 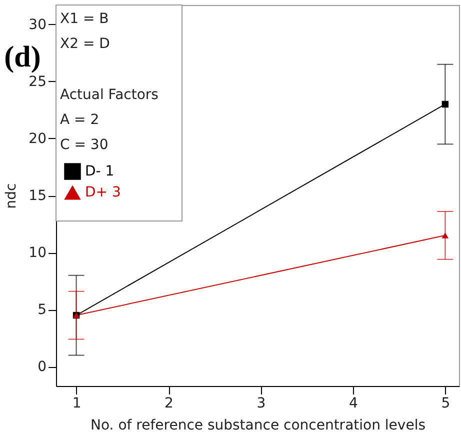 What do you see at coordinates (22, 57) in the screenshot?
I see `text: (d)` at bounding box center [22, 57].